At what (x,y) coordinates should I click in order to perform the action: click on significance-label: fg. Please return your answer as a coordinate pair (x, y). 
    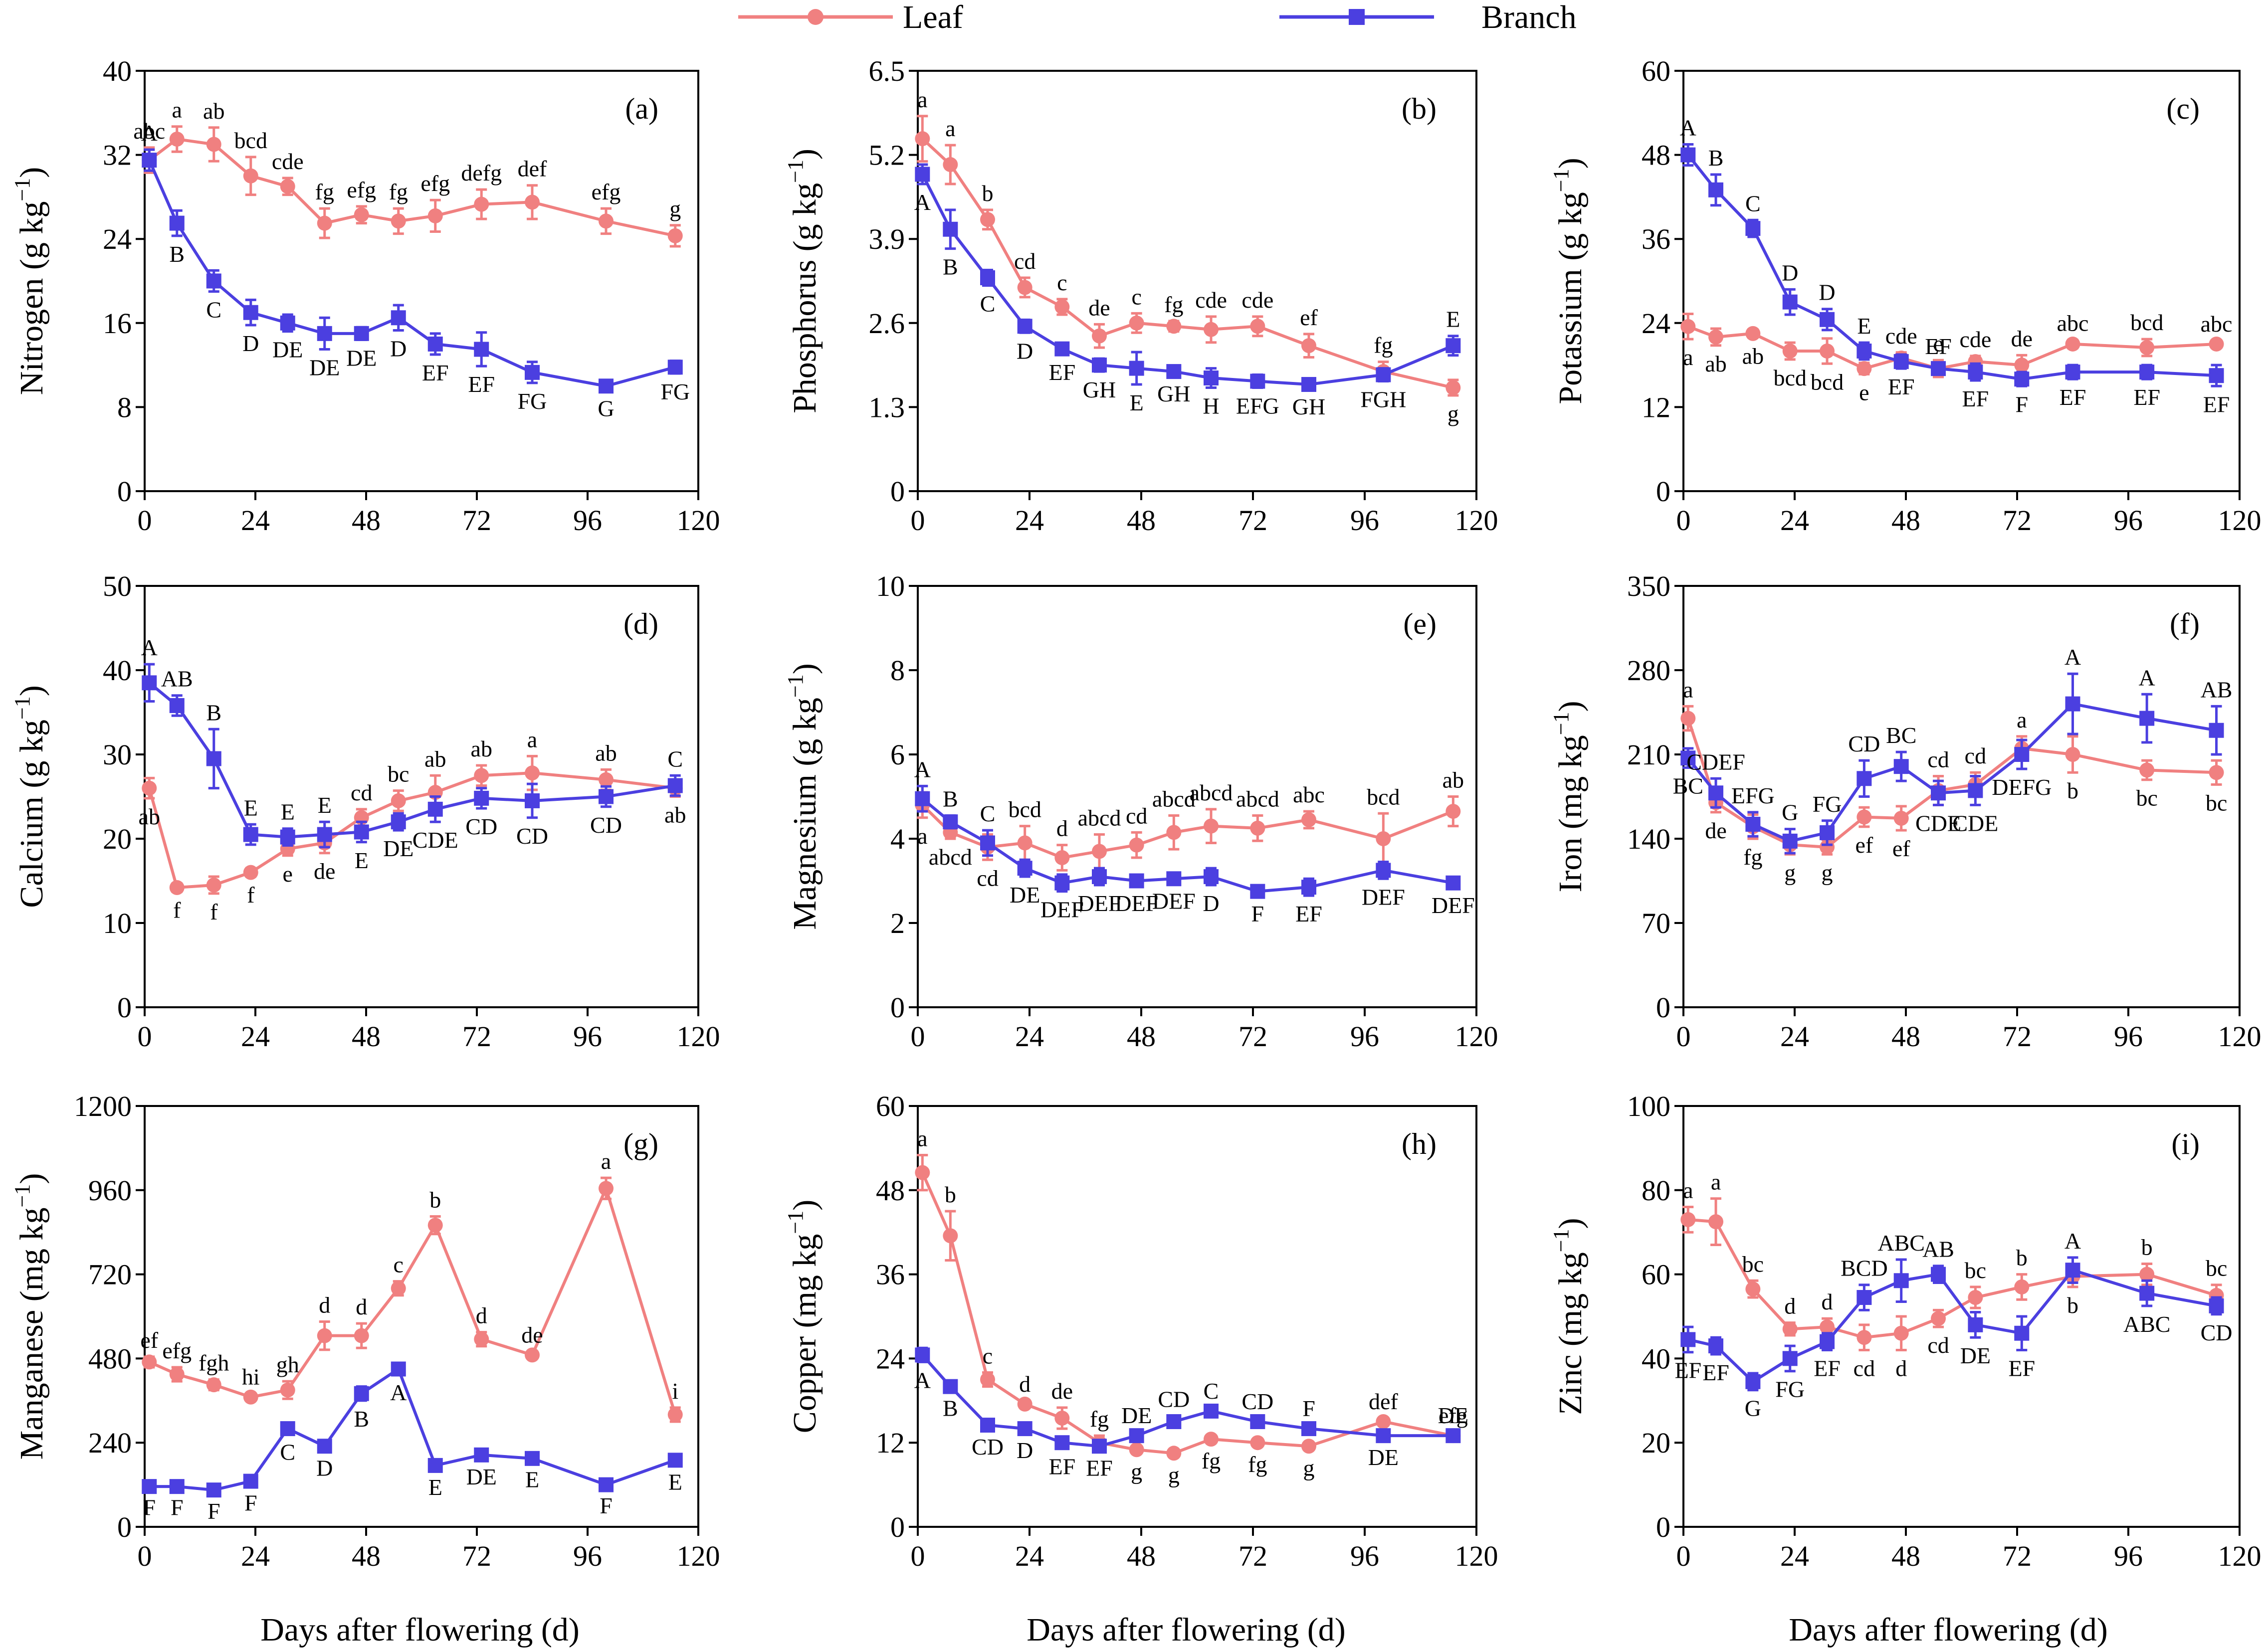
    Looking at the image, I should click on (1753, 857).